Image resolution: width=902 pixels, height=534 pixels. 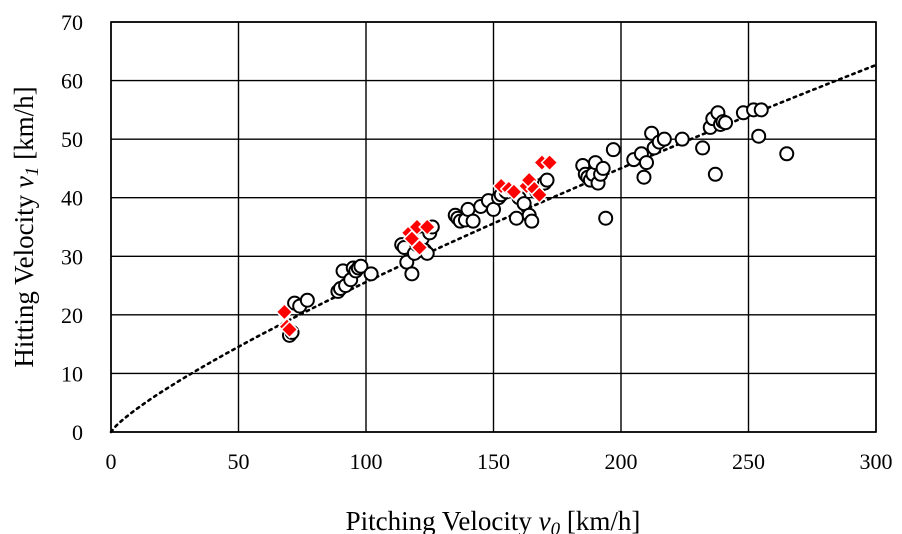 I want to click on y-tick-label: 20, so click(x=72, y=315).